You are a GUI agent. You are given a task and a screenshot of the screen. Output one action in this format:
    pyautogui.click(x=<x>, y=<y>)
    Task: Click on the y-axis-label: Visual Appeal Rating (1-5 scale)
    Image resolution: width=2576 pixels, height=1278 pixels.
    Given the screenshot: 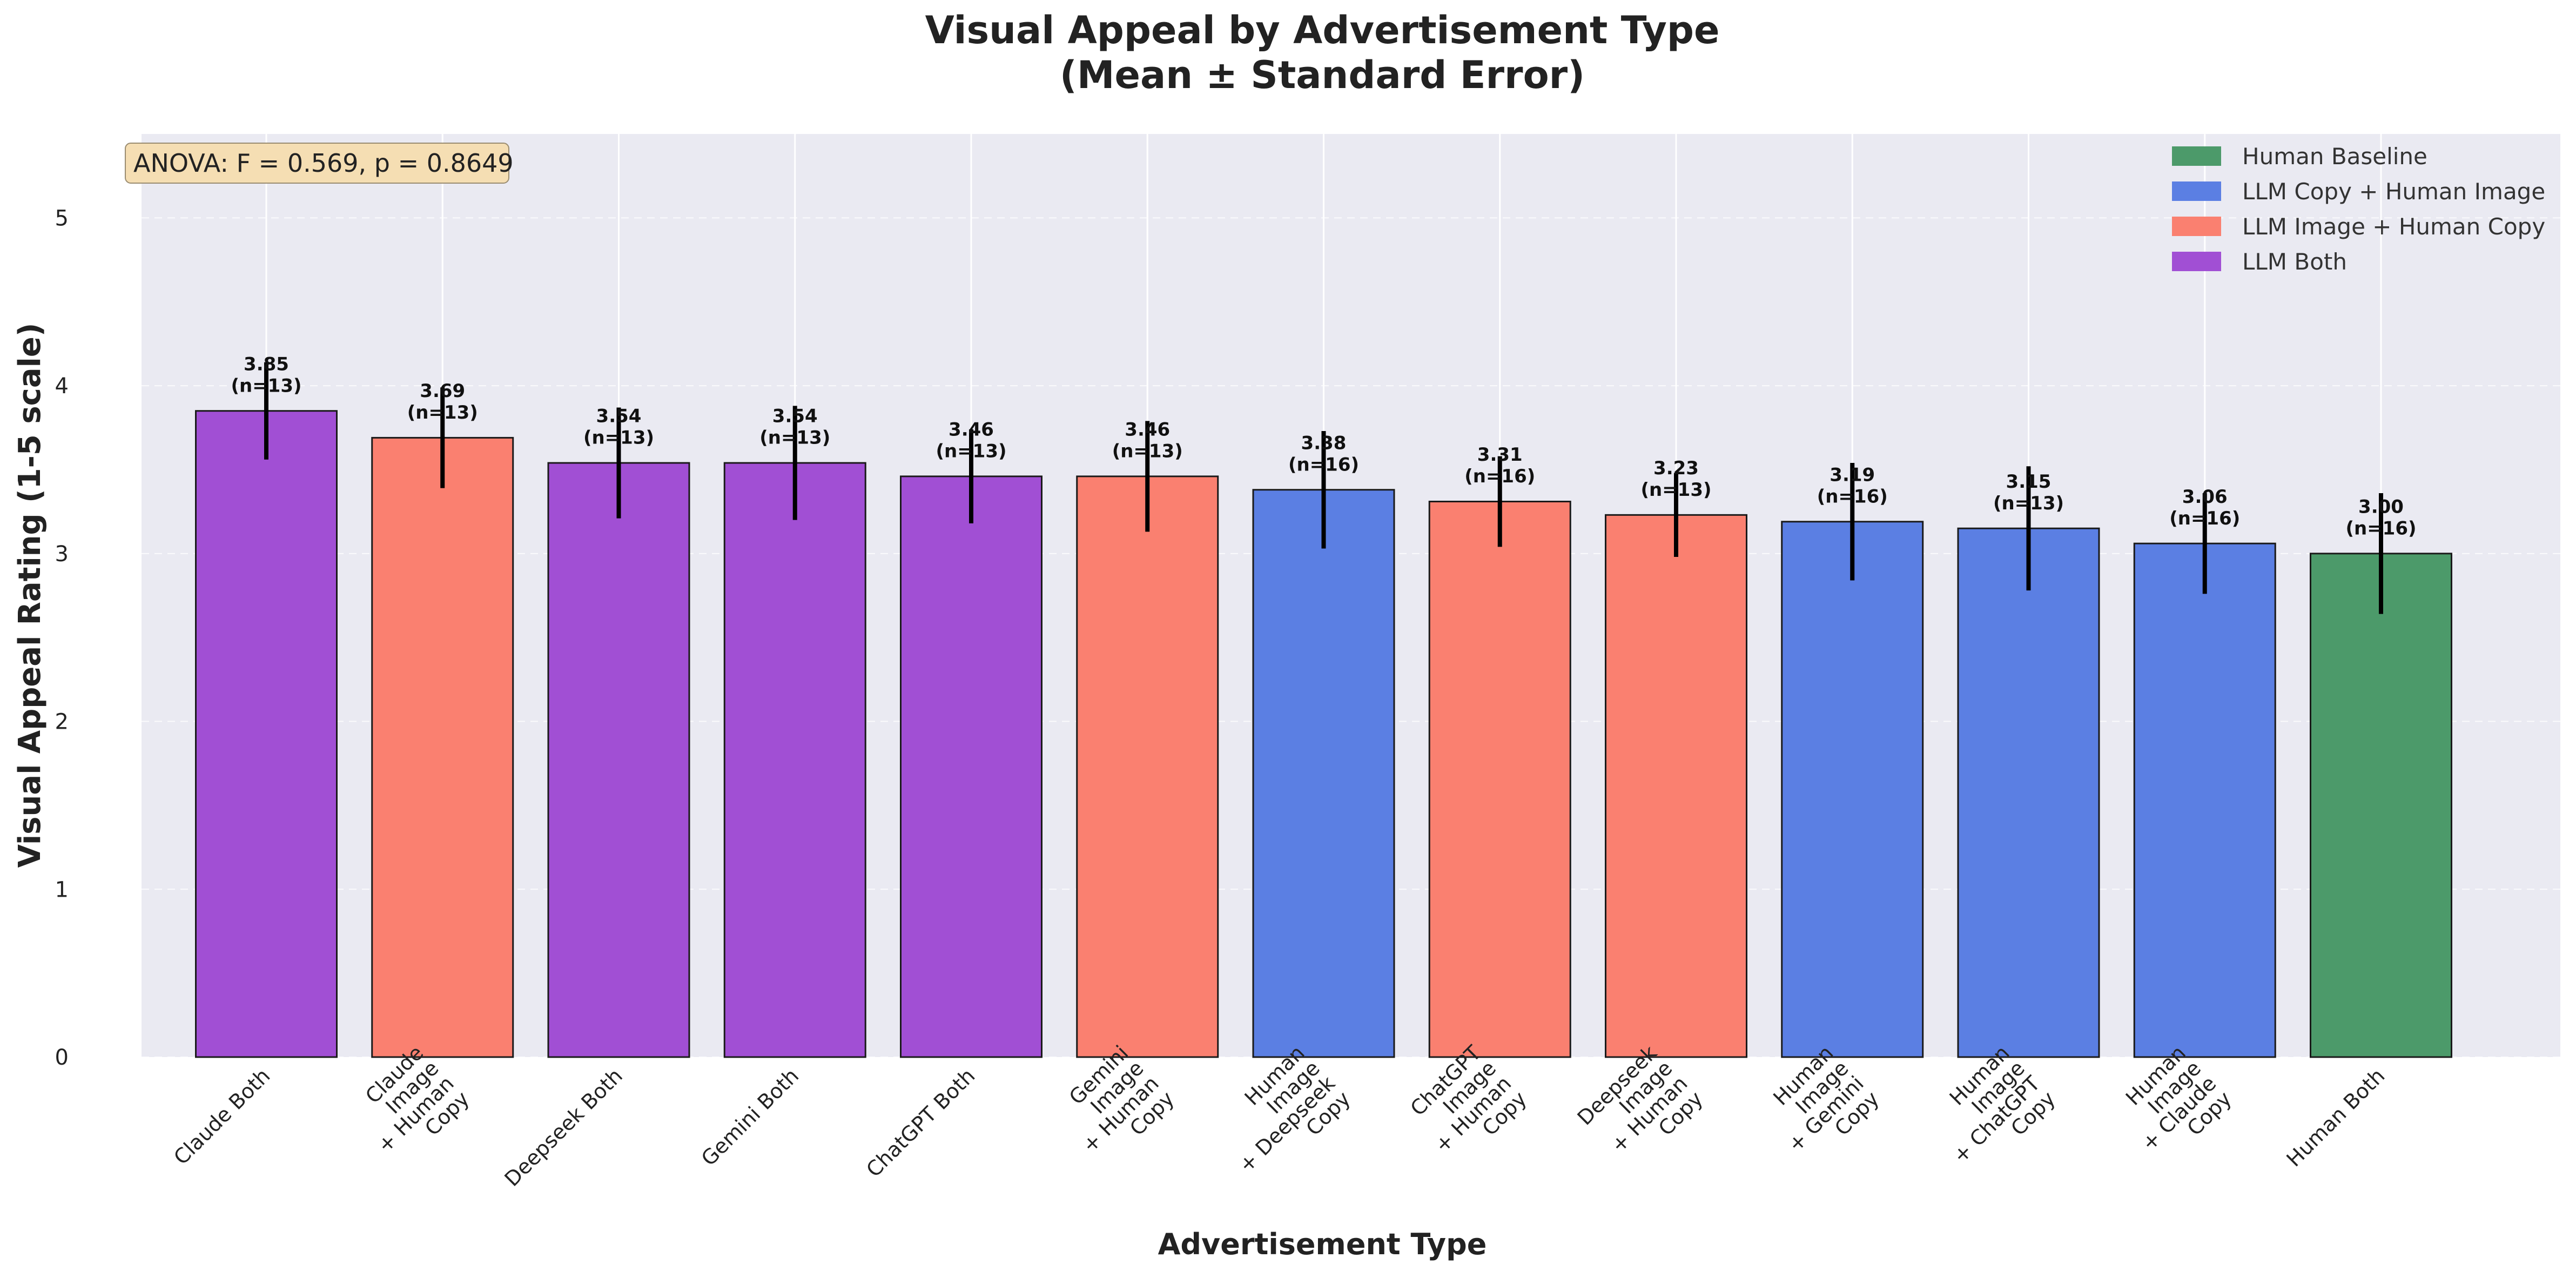 What is the action you would take?
    pyautogui.click(x=30, y=595)
    